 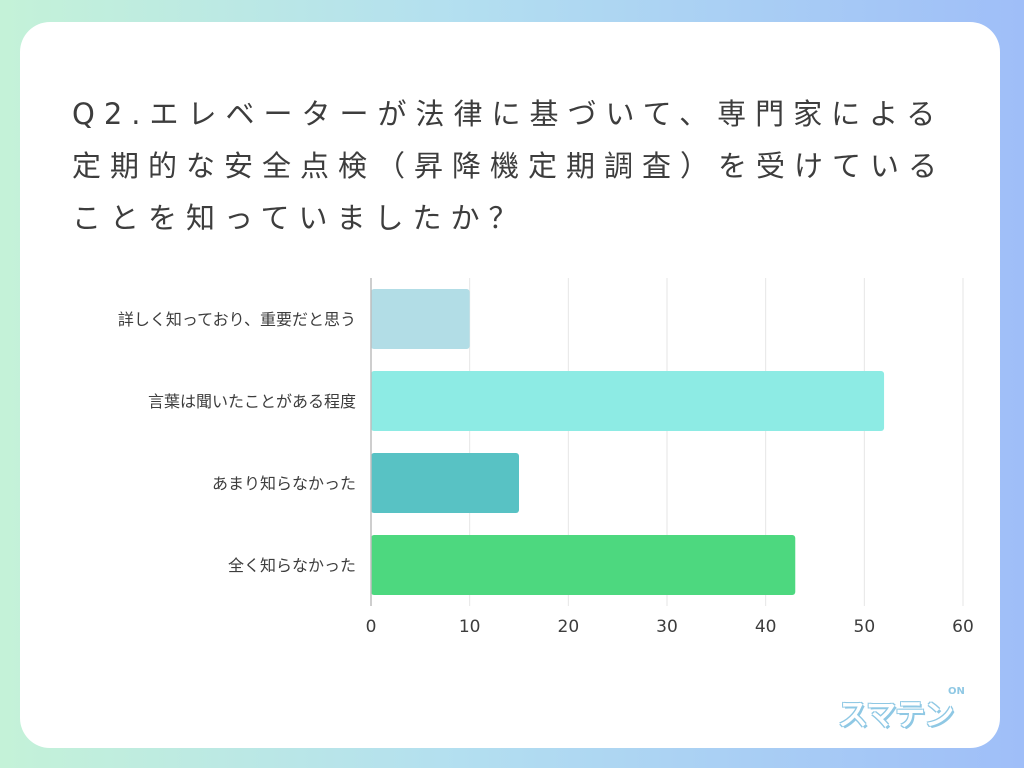 I want to click on x-tick-label: 50, so click(x=865, y=627).